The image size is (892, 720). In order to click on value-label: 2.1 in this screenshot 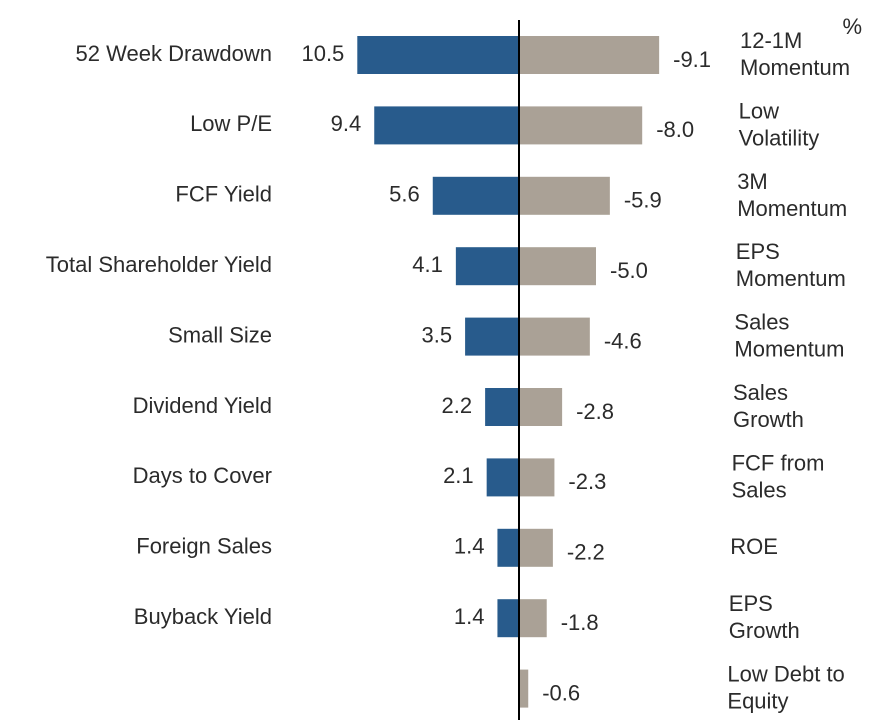, I will do `click(458, 475)`.